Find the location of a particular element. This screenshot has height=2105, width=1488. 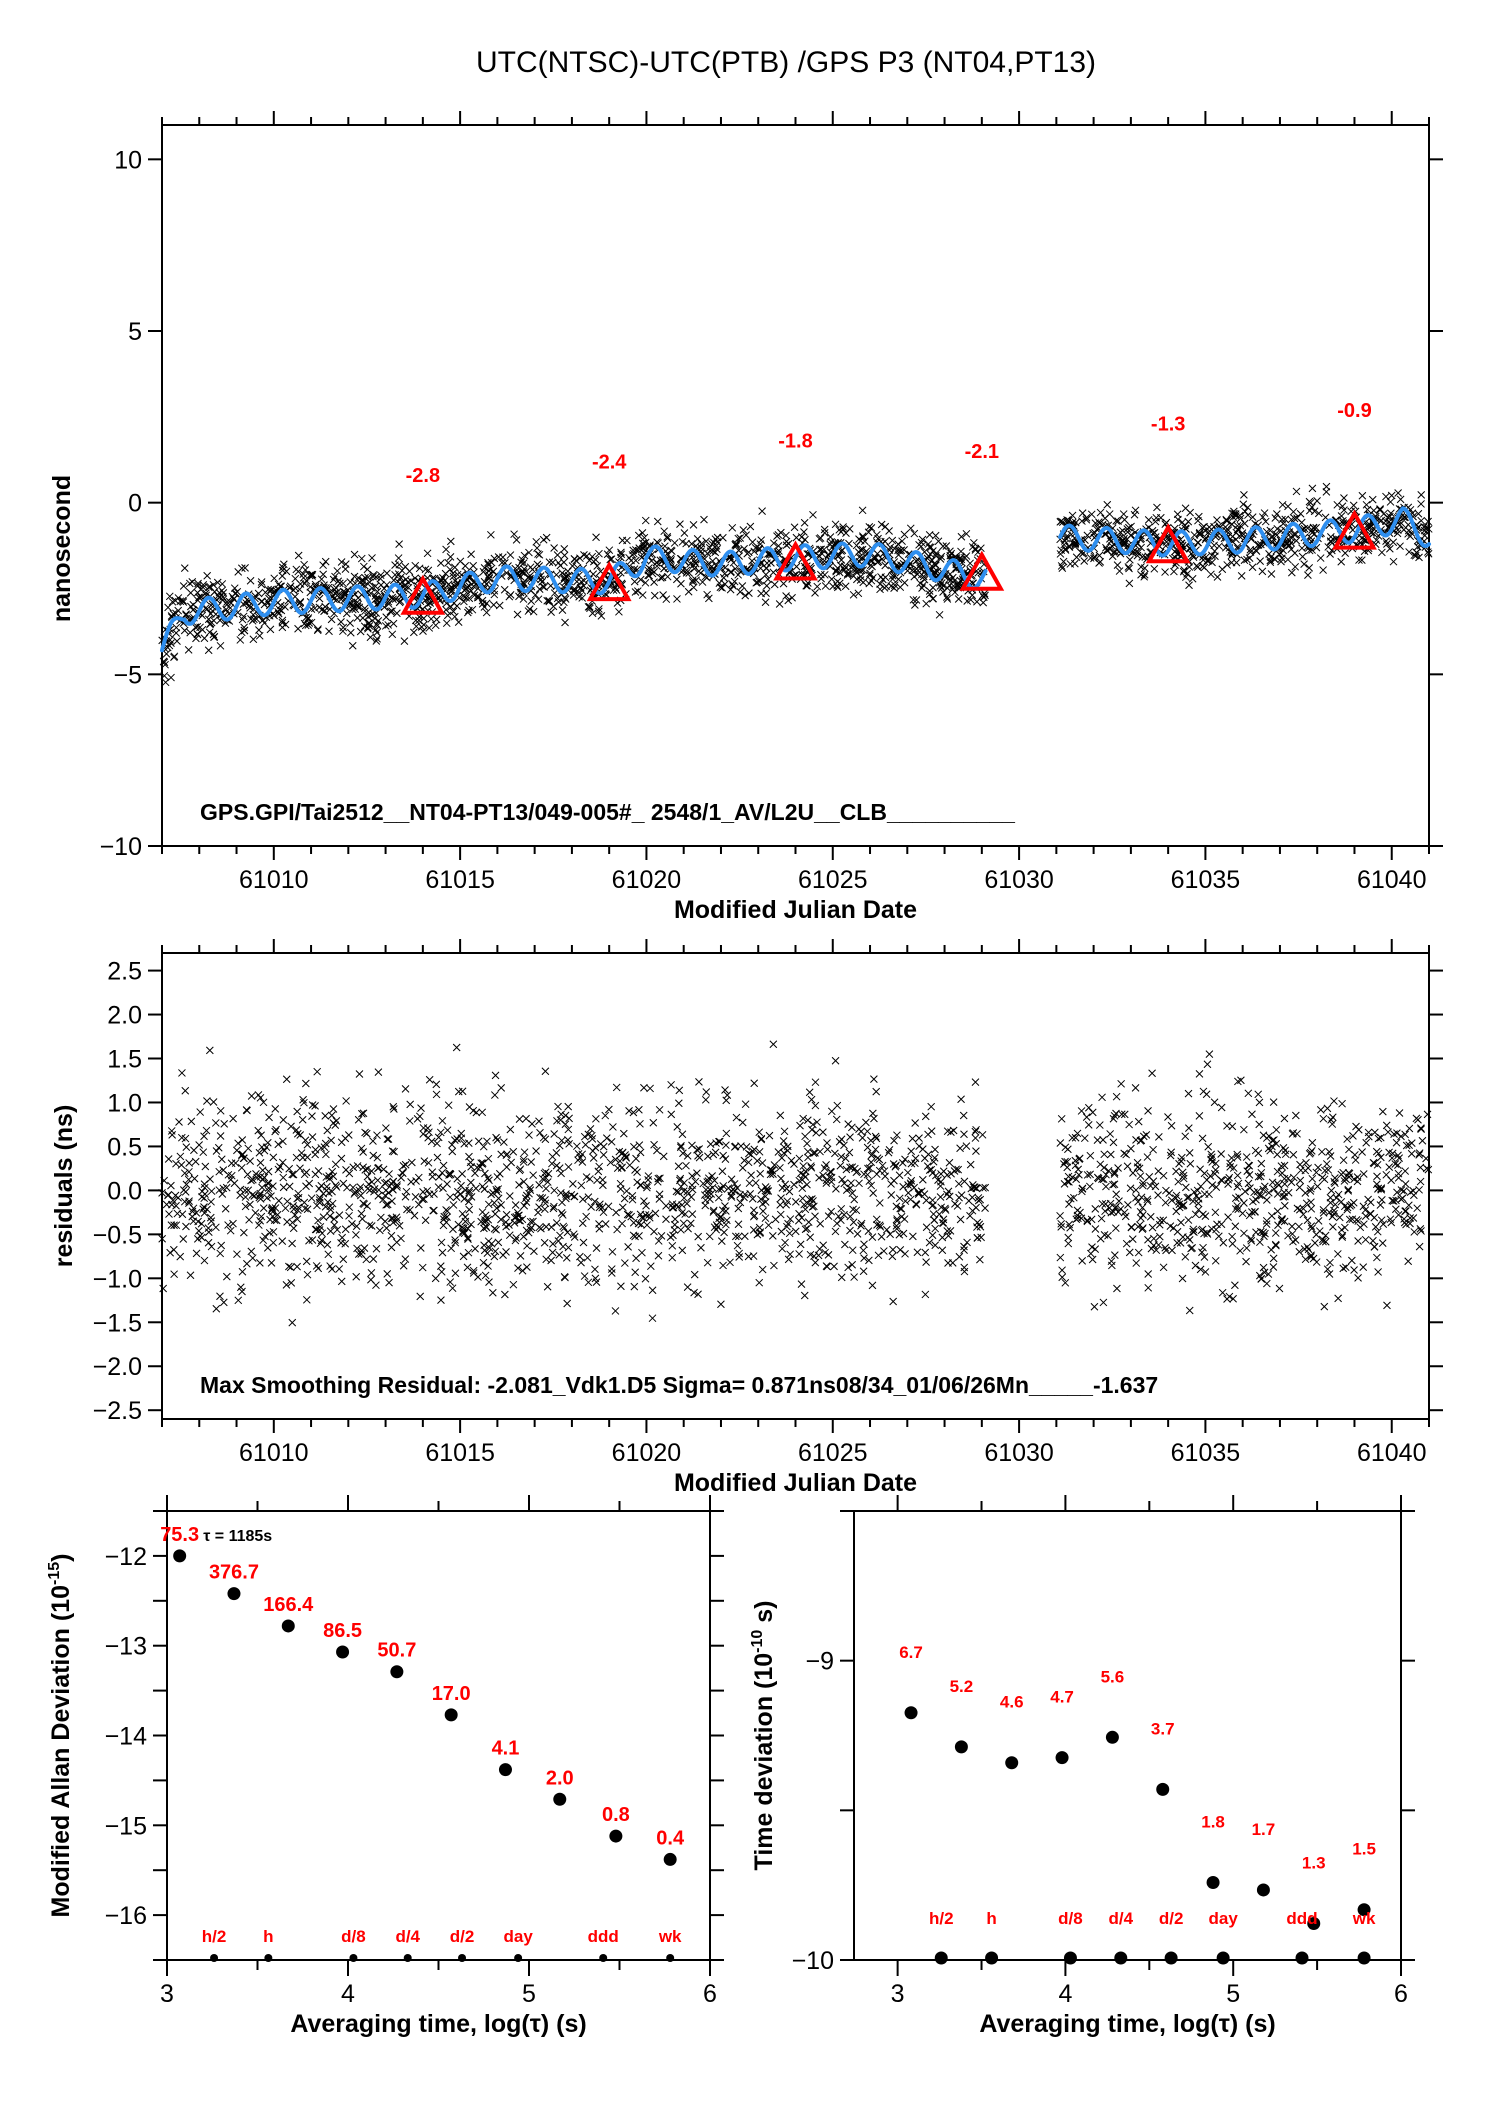

x-tick-label: 61025 is located at coordinates (833, 880).